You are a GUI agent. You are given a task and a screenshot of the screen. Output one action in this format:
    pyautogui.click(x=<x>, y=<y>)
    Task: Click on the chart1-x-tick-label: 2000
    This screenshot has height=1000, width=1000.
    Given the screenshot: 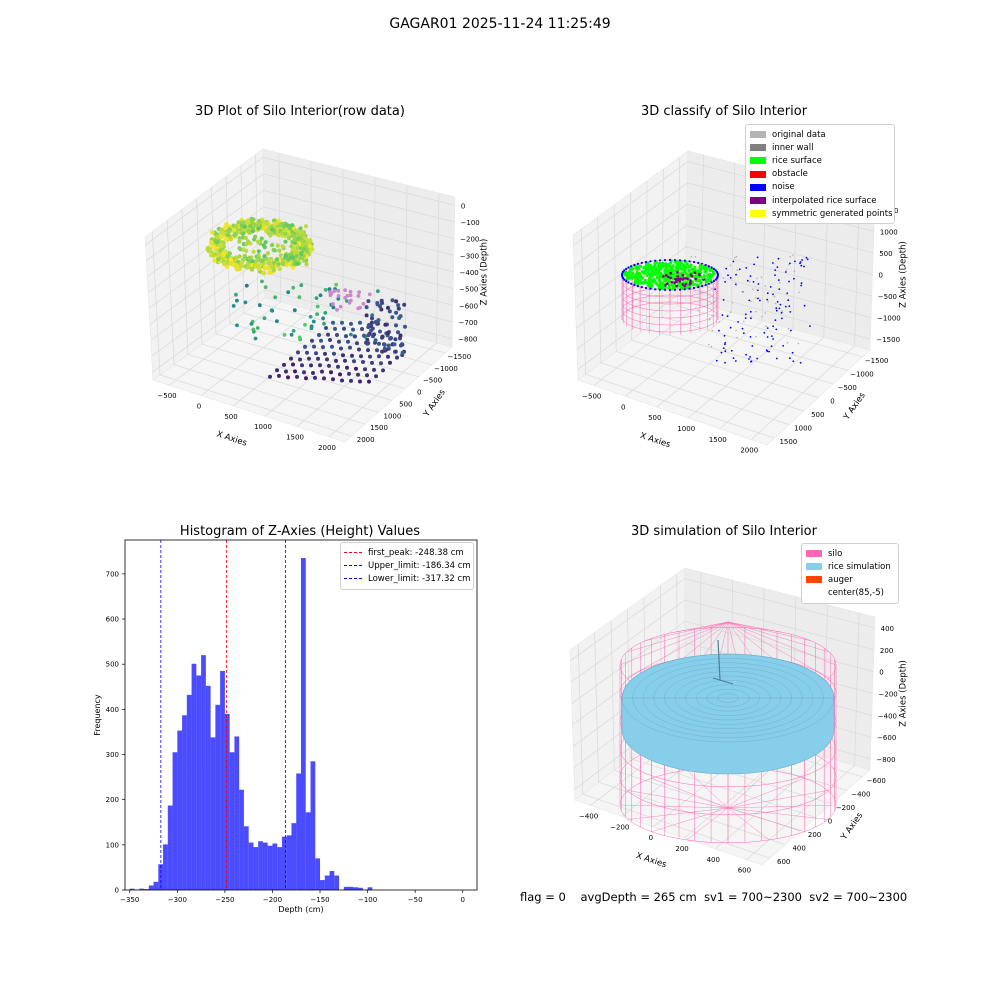 What is the action you would take?
    pyautogui.click(x=327, y=448)
    